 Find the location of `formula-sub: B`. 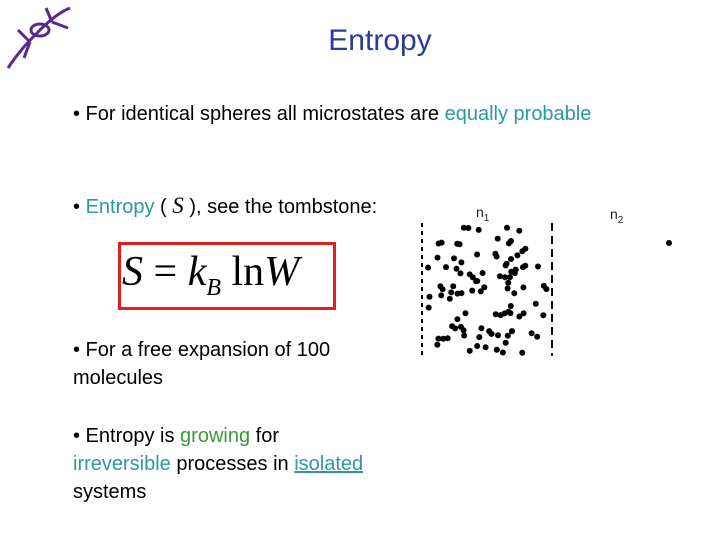

formula-sub: B is located at coordinates (214, 288).